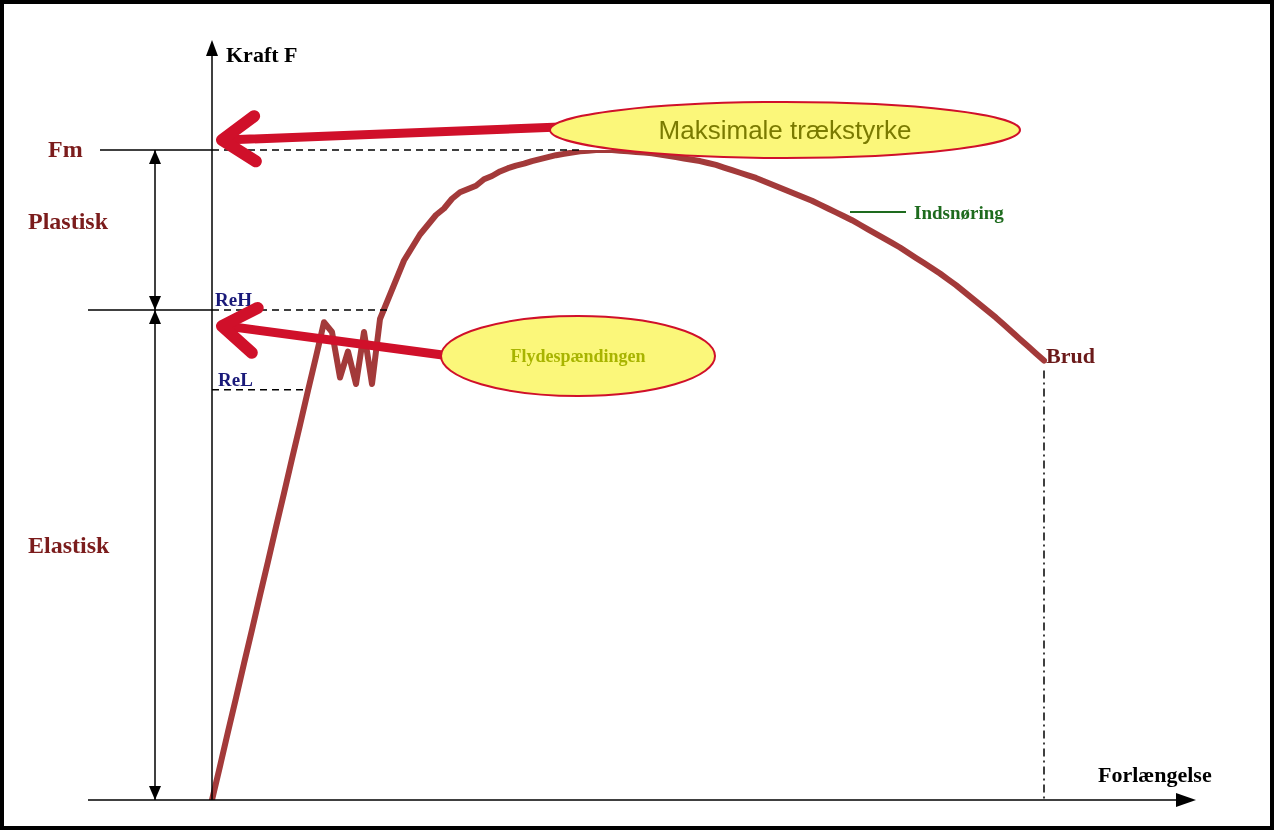 The image size is (1274, 830). I want to click on ref-line-label: Fm, so click(65, 149).